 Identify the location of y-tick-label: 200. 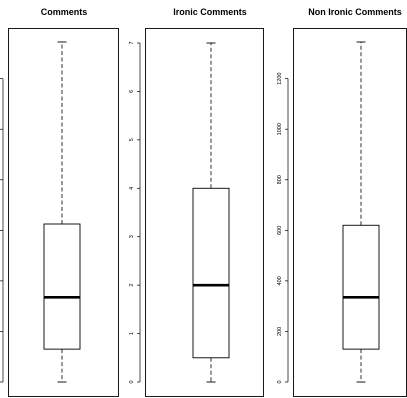
(280, 331).